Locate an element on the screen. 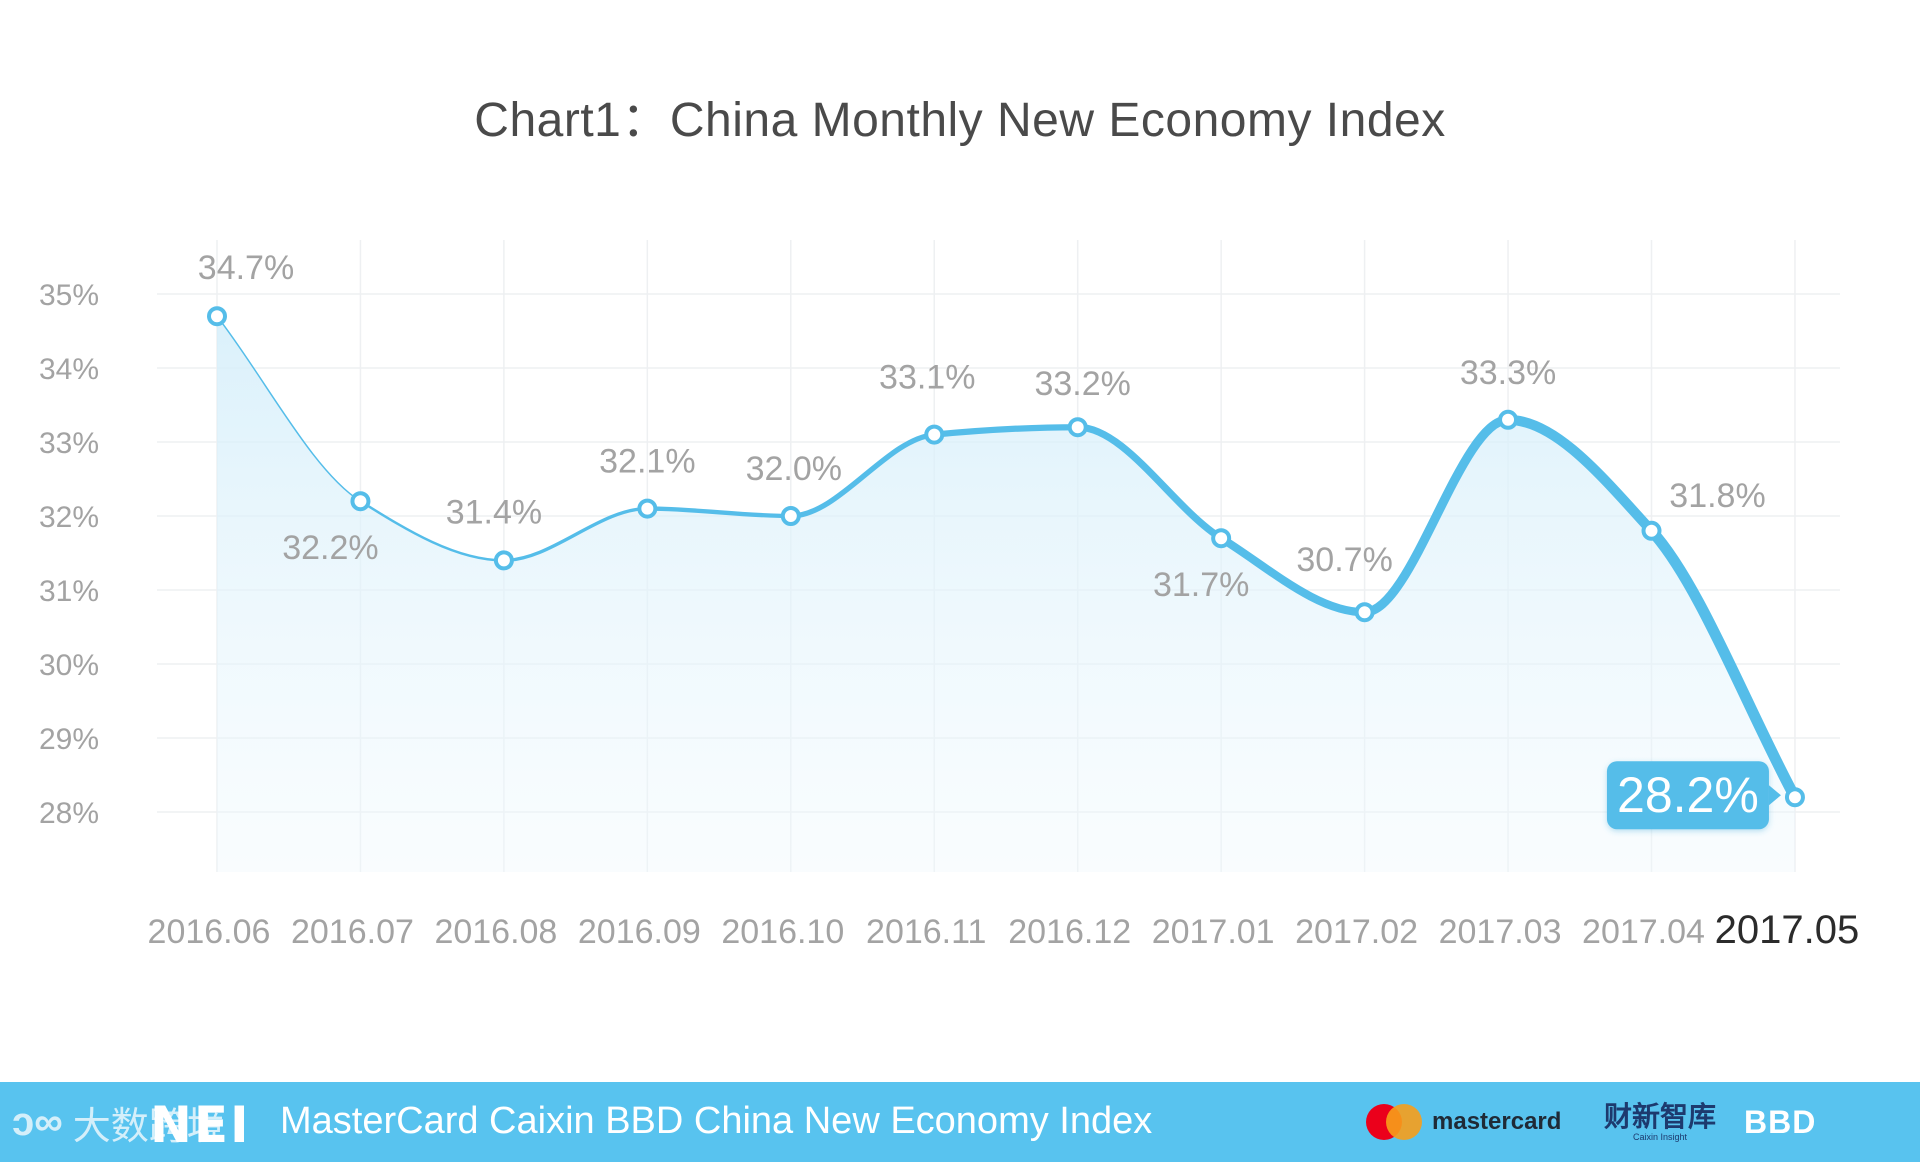 Image resolution: width=1920 pixels, height=1162 pixels. y-tick-label: 32% is located at coordinates (69, 517).